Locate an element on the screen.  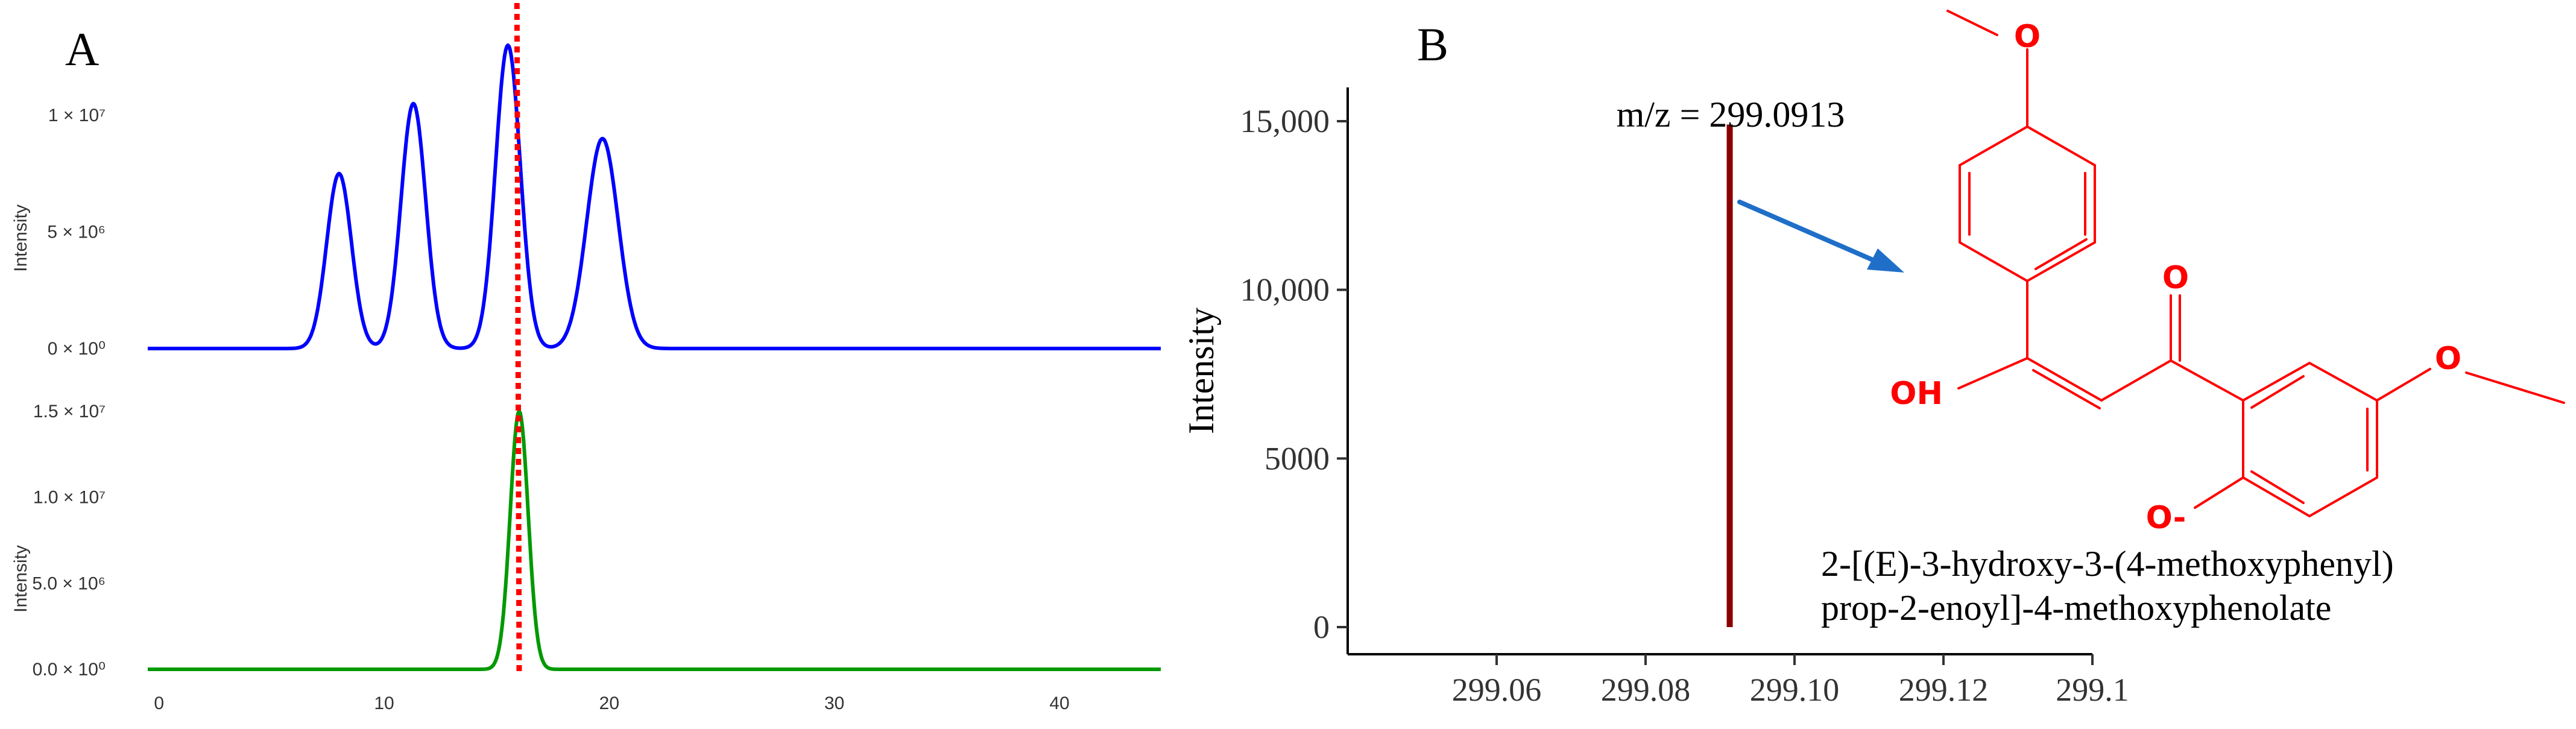
eic-x-tick-label-3: 30 is located at coordinates (834, 703).